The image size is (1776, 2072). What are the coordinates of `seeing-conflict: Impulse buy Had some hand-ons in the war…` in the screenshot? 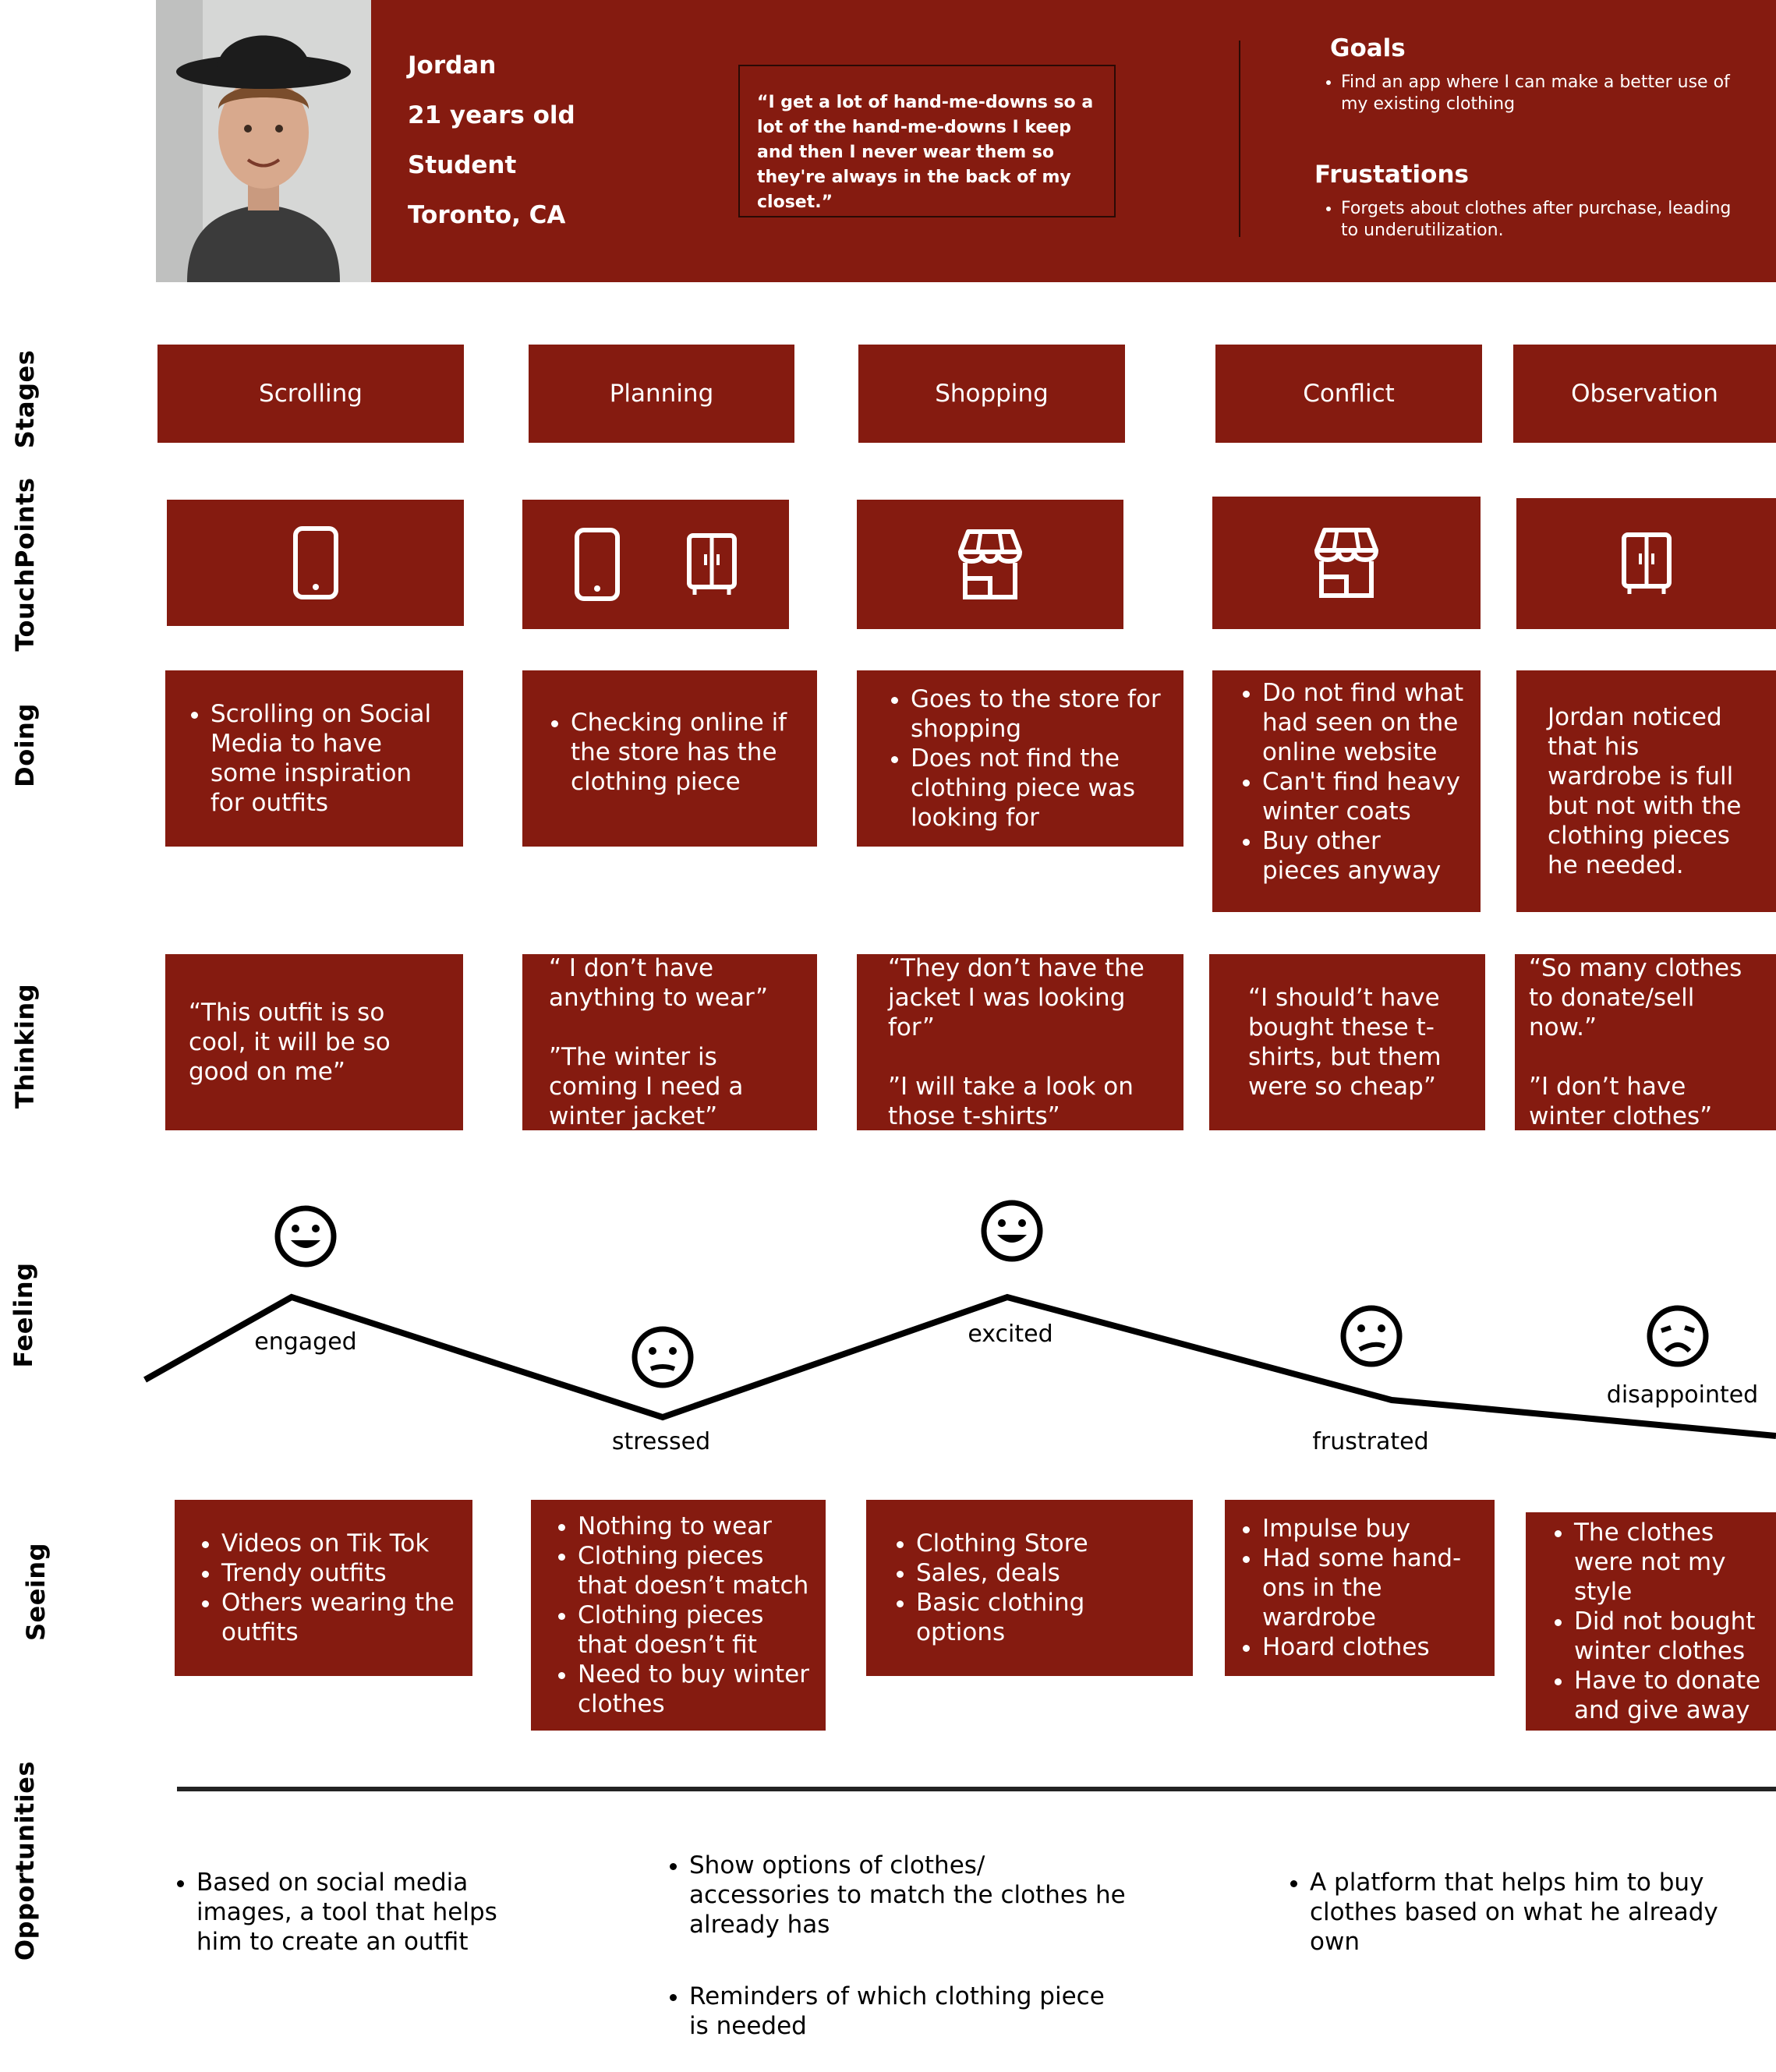 It's located at (1360, 1588).